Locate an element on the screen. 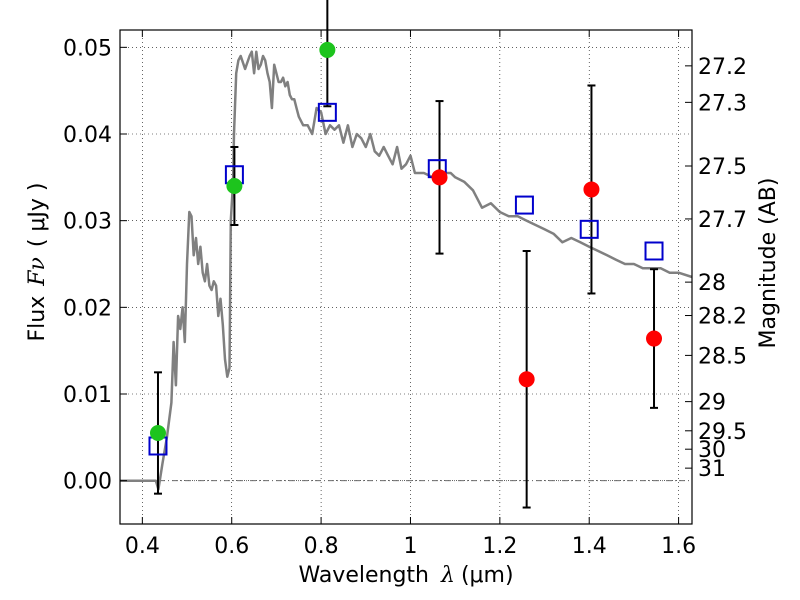  y-axis-title-symbol: Fν is located at coordinates (37, 272).